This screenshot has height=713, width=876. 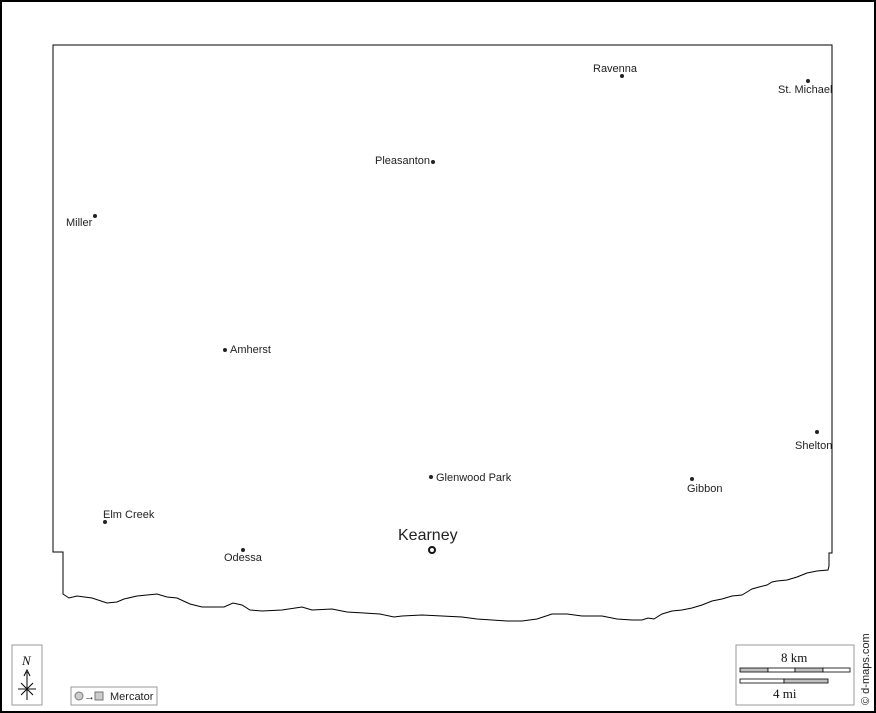 What do you see at coordinates (795, 675) in the screenshot?
I see `scale-bar: 8 km 4 mi` at bounding box center [795, 675].